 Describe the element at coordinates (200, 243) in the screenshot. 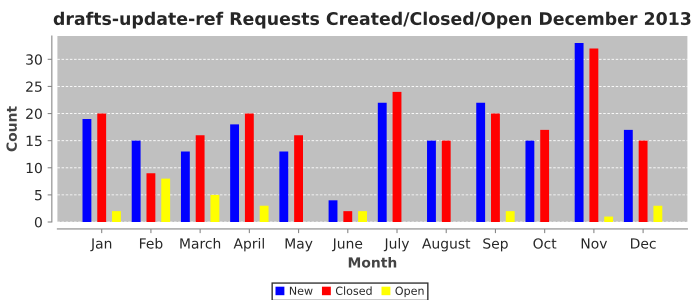

I see `x-tick-label: March` at that location.